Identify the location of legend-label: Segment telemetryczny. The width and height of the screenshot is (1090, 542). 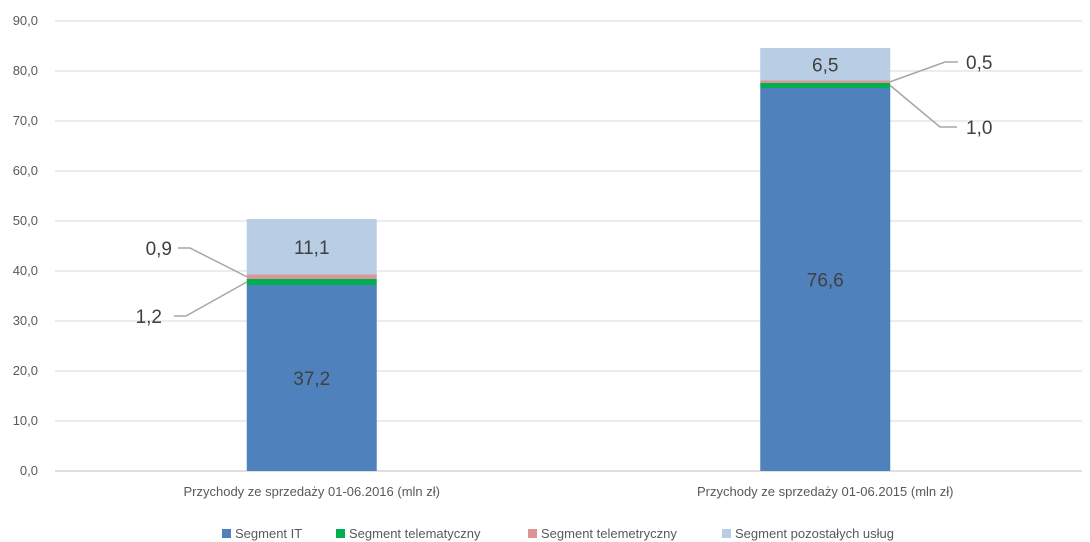
(609, 533).